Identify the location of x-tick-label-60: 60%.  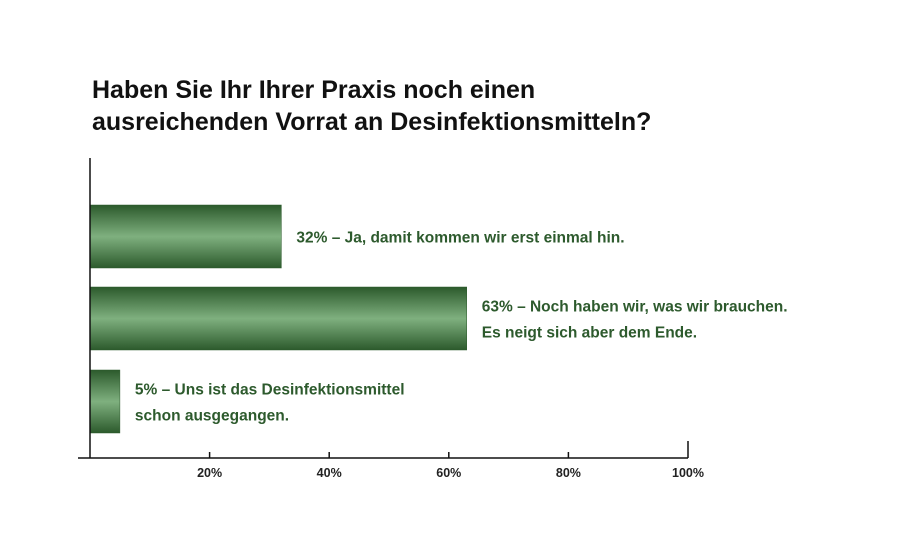
(448, 473).